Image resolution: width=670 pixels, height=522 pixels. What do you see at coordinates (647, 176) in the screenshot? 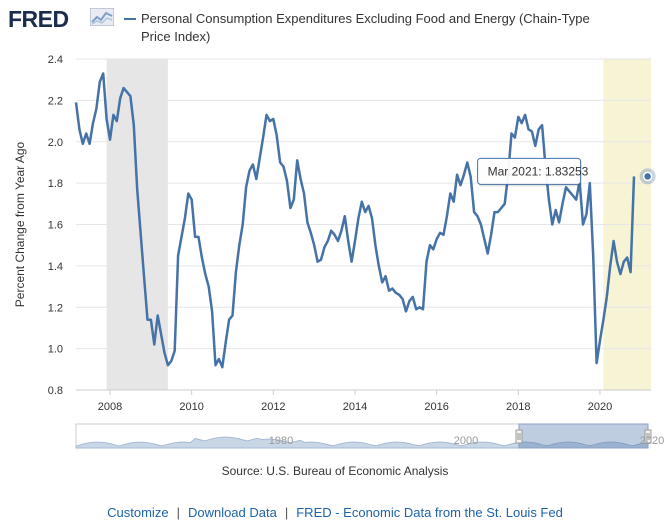
I see `hover-marker` at bounding box center [647, 176].